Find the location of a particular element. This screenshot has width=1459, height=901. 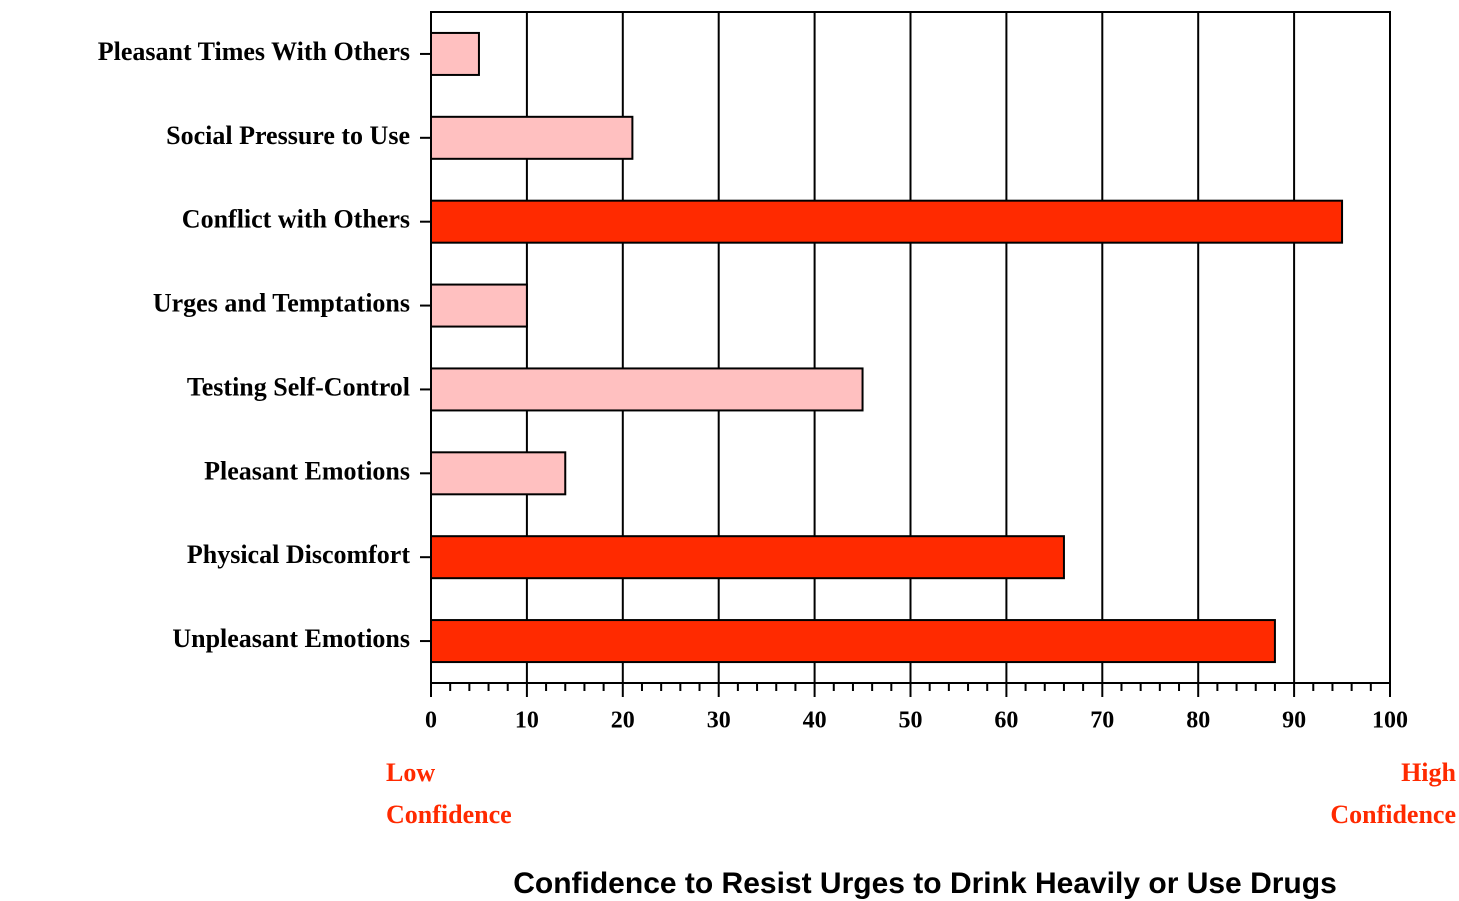

y-tick-label: Social Pressure to Use is located at coordinates (288, 135).